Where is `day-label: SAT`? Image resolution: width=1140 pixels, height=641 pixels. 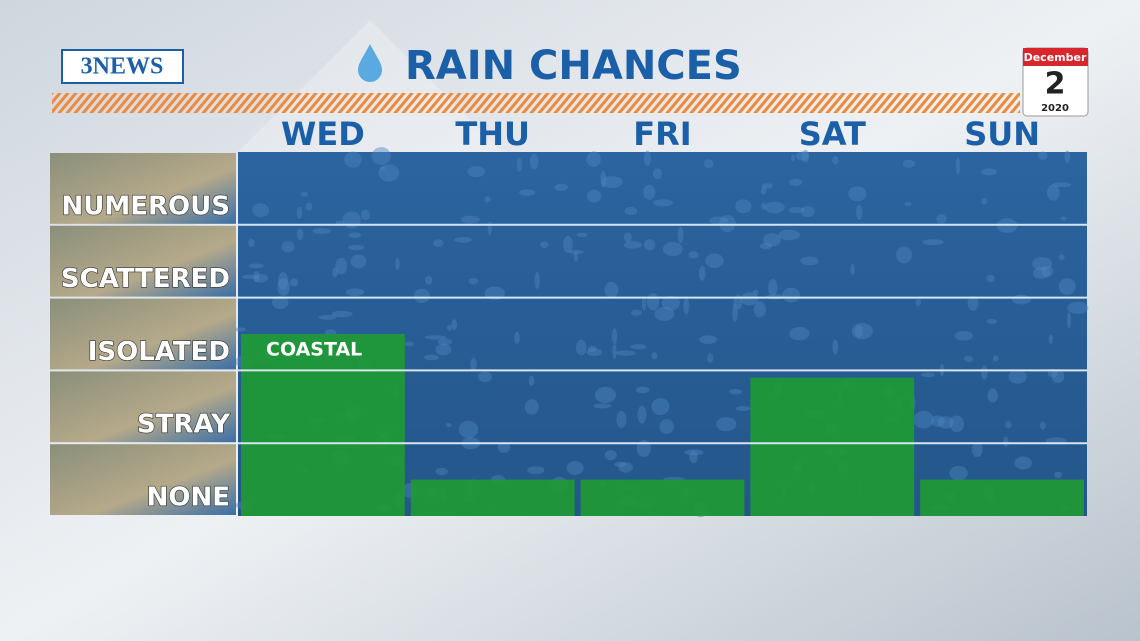 day-label: SAT is located at coordinates (832, 134).